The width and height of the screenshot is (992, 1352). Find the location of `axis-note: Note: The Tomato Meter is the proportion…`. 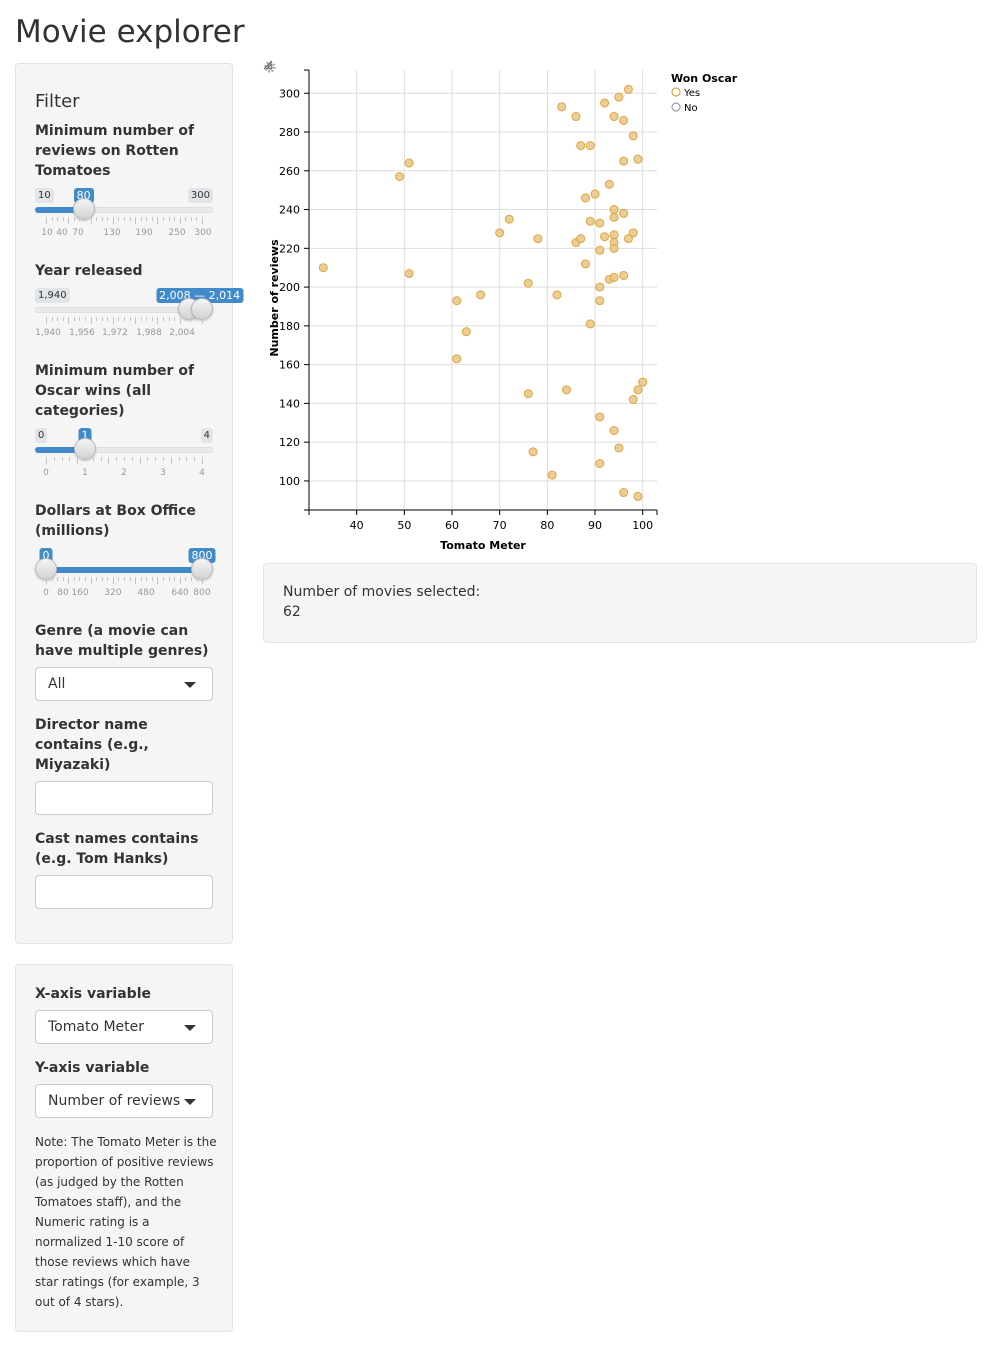

axis-note: Note: The Tomato Meter is the proportion… is located at coordinates (126, 1222).